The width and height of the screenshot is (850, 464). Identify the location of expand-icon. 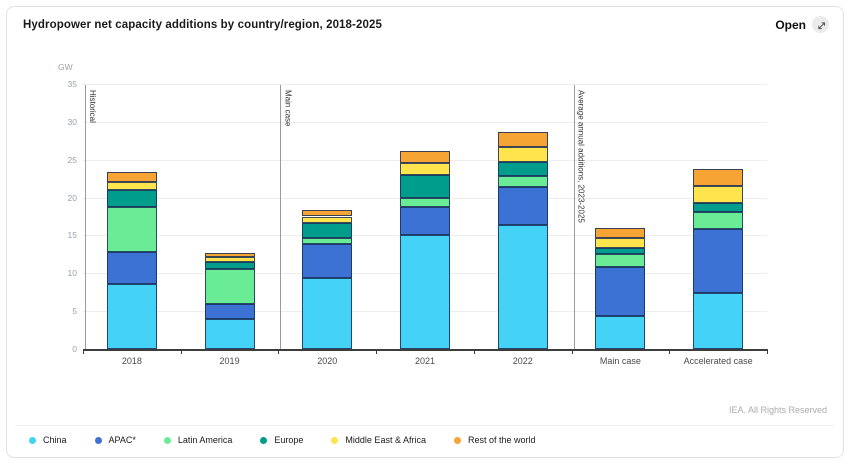
(820, 24).